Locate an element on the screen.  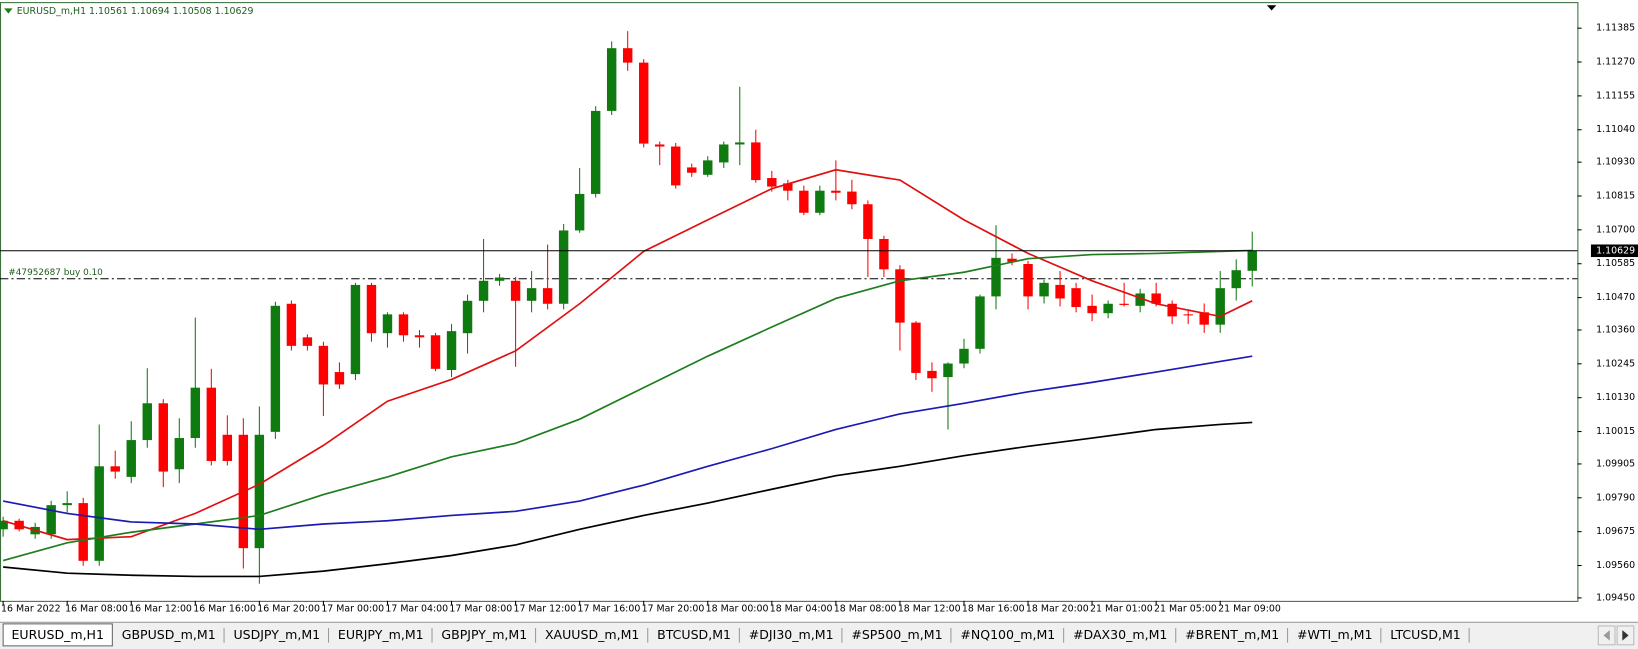
tab: EURUSD_m,H1 is located at coordinates (57, 635).